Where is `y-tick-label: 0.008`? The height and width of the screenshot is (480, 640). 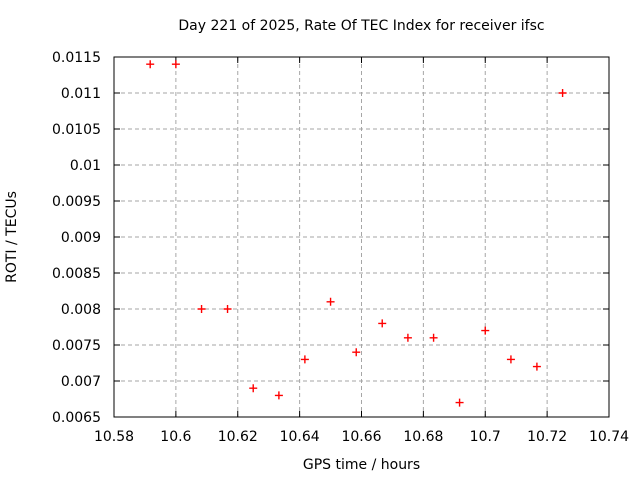 y-tick-label: 0.008 is located at coordinates (81, 310).